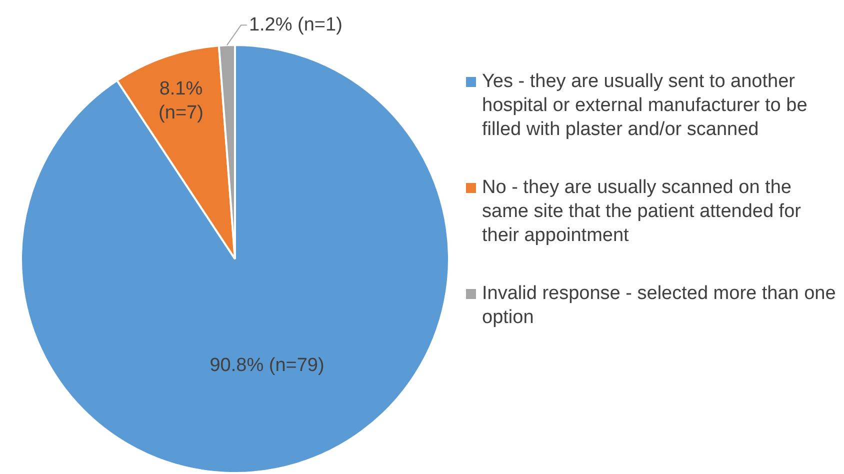  What do you see at coordinates (659, 306) in the screenshot?
I see `legend-label: Invalid response - selected more than one option` at bounding box center [659, 306].